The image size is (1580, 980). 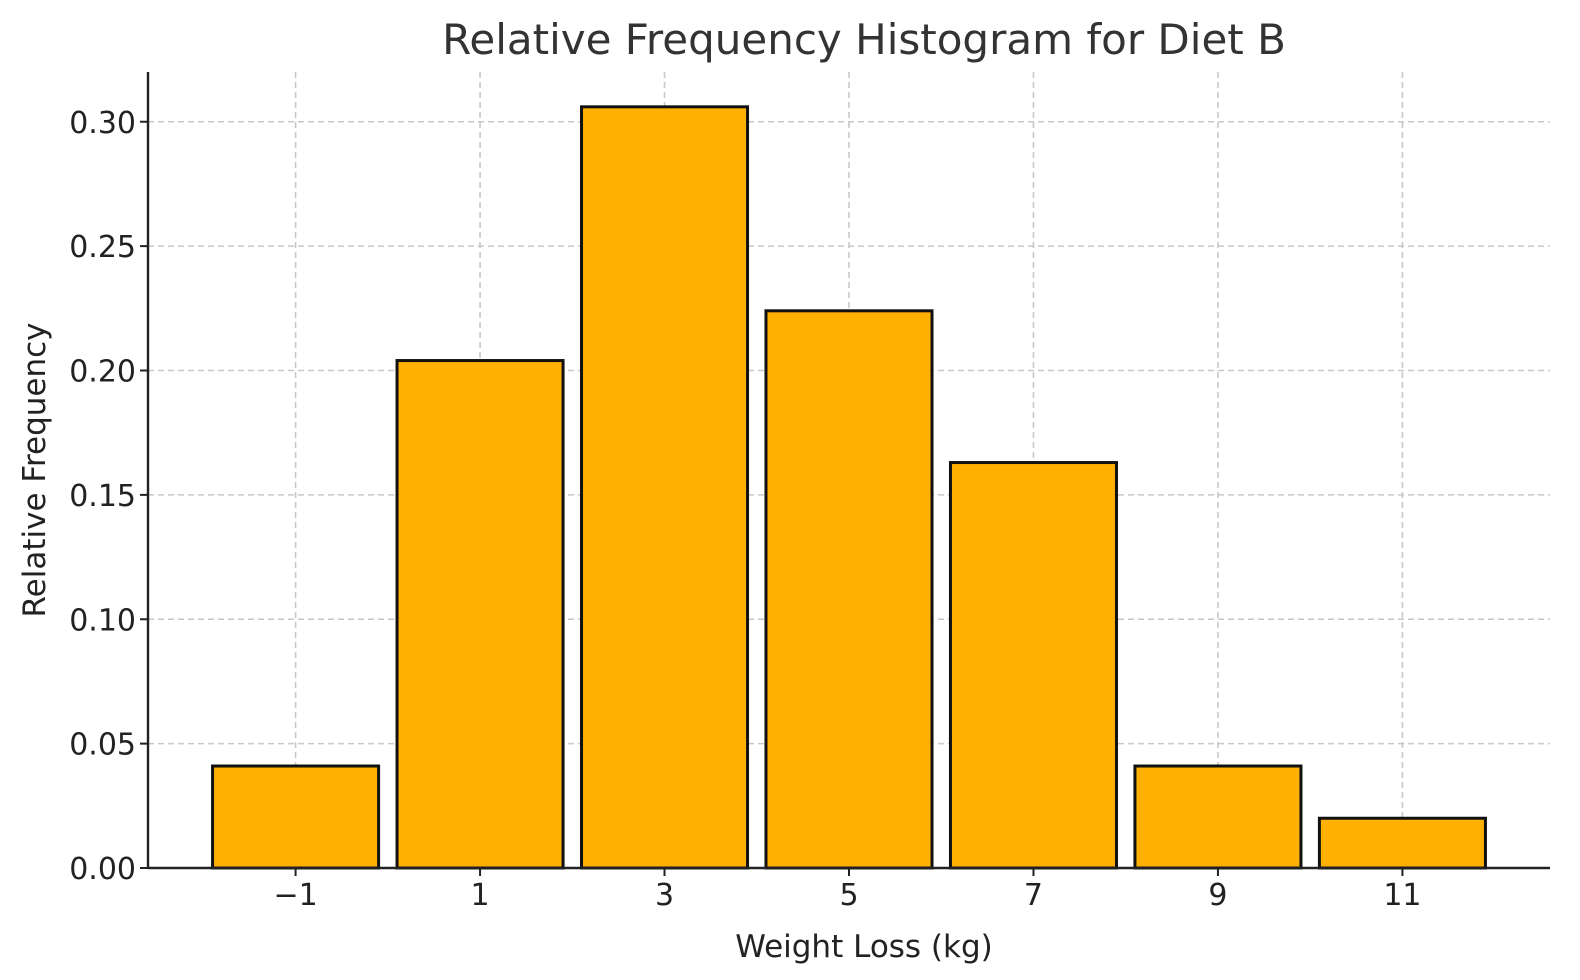 I want to click on x-tick-label: 1, so click(x=480, y=895).